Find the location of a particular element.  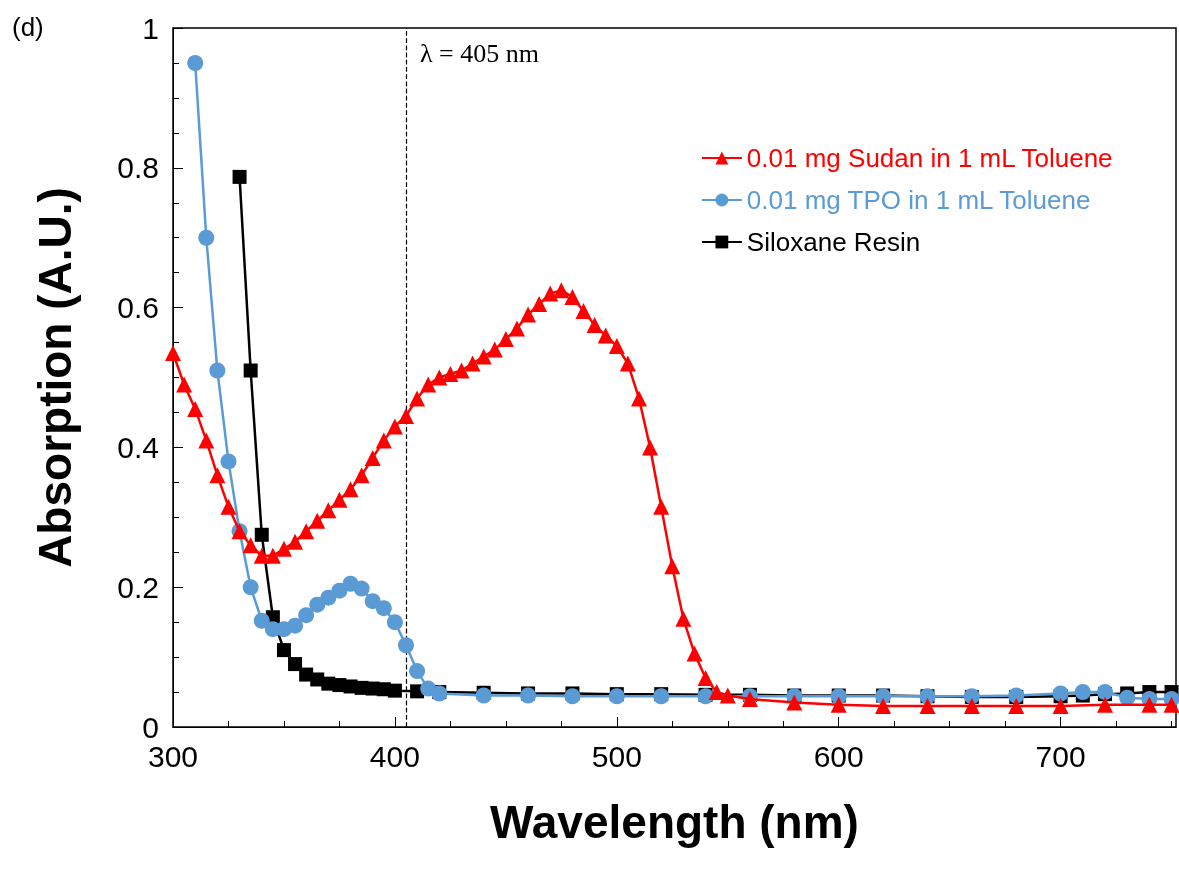

legend-label: 0.01 mg TPO in 1 mL Toluene is located at coordinates (918, 200).